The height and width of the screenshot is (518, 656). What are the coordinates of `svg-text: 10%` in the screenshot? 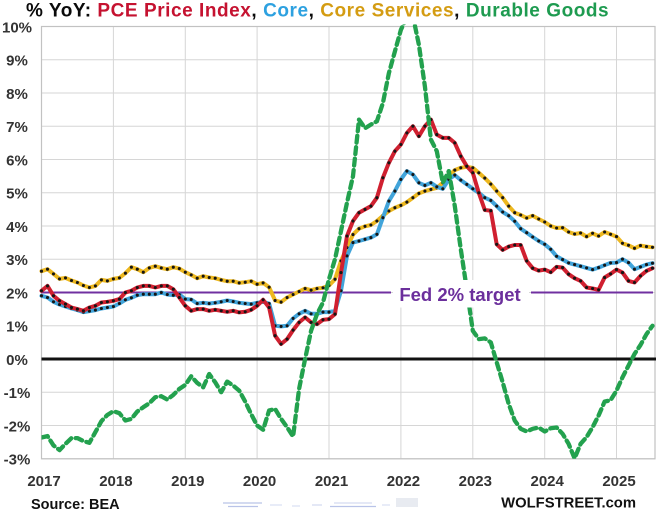 It's located at (17, 27).